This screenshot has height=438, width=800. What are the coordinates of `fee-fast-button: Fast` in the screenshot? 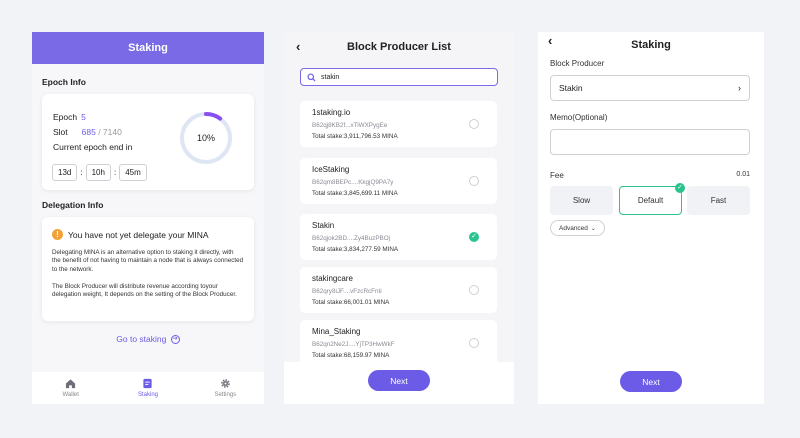 It's located at (718, 200).